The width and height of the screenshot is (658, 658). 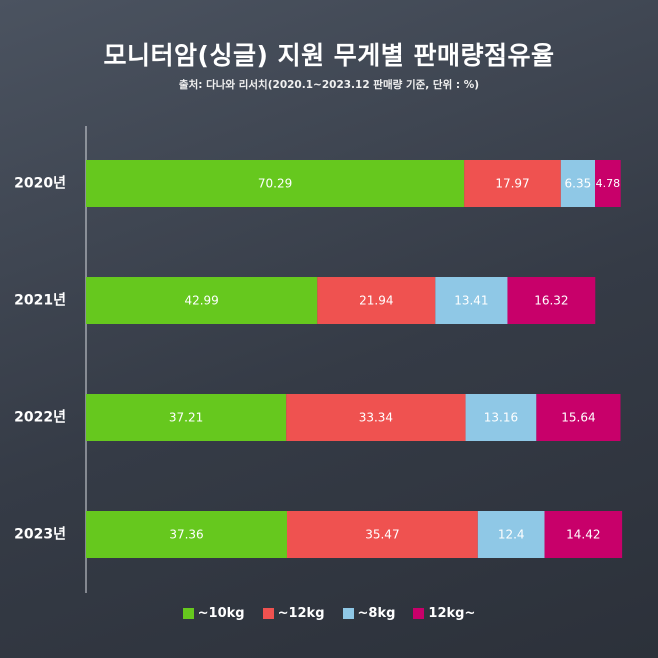 I want to click on data-label-0-1: 17.97, so click(x=512, y=184).